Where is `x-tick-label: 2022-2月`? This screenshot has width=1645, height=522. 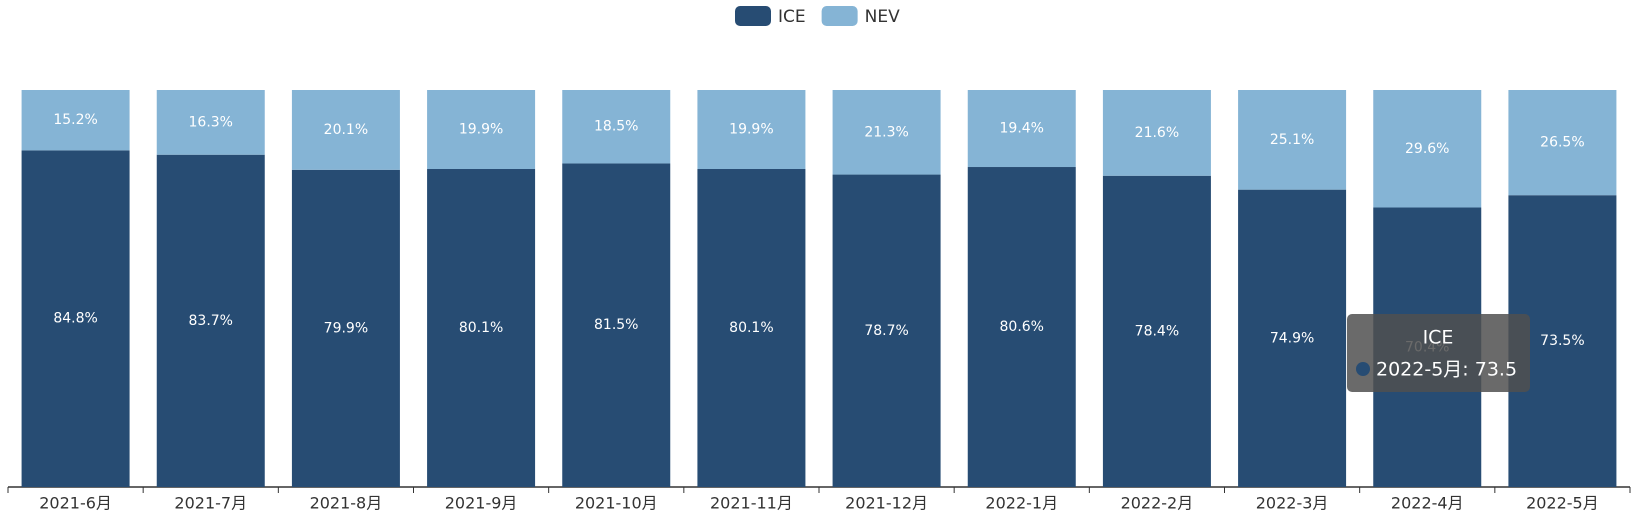 x-tick-label: 2022-2月 is located at coordinates (1157, 503).